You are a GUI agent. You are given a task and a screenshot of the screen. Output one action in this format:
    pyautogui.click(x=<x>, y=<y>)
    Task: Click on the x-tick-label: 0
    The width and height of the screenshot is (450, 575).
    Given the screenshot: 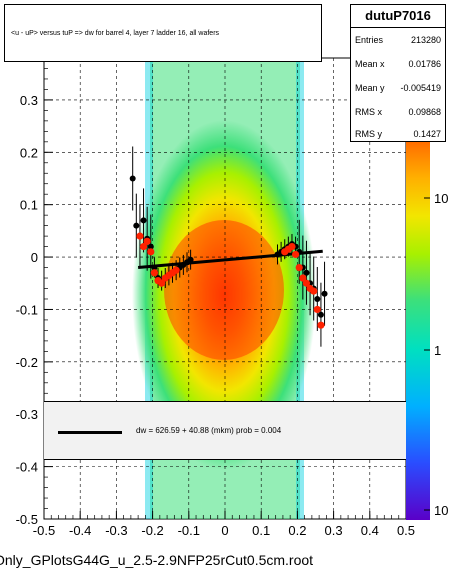 What is the action you would take?
    pyautogui.click(x=224, y=530)
    